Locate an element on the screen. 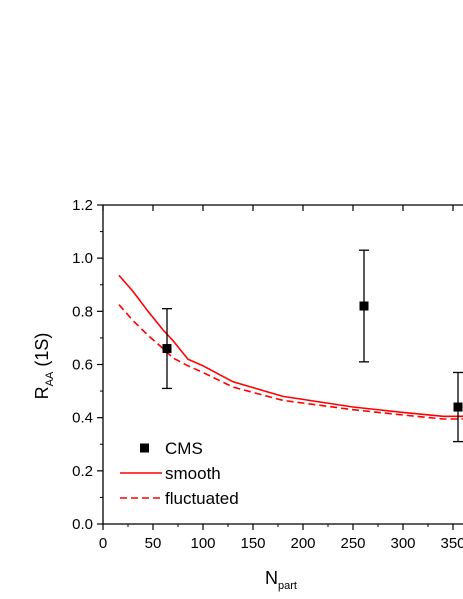 The image size is (463, 599). y-tick-label: 1.0 is located at coordinates (82, 258).